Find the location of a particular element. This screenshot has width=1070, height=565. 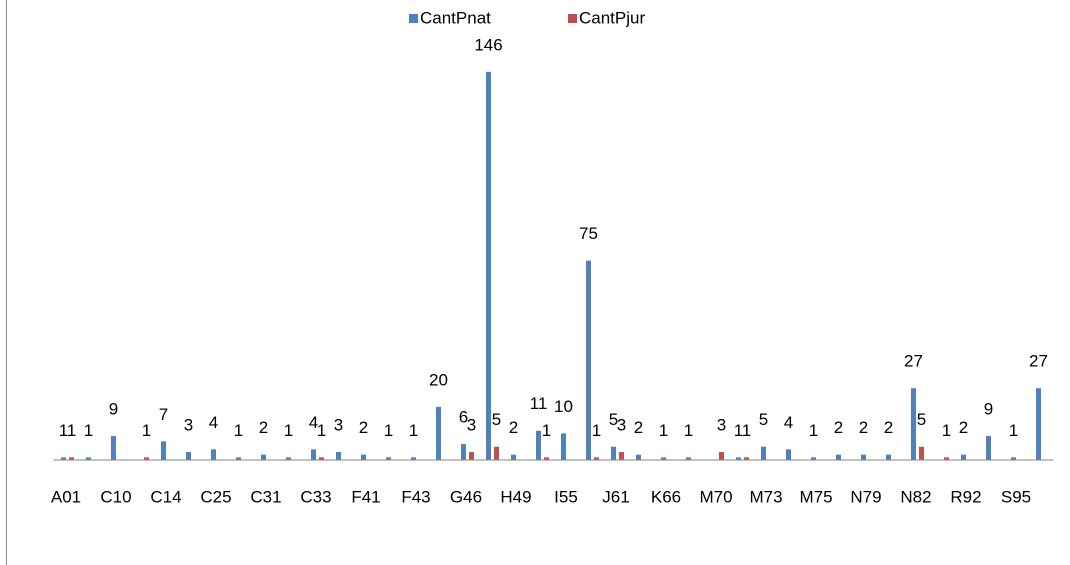

data-label: 75 is located at coordinates (588, 233).